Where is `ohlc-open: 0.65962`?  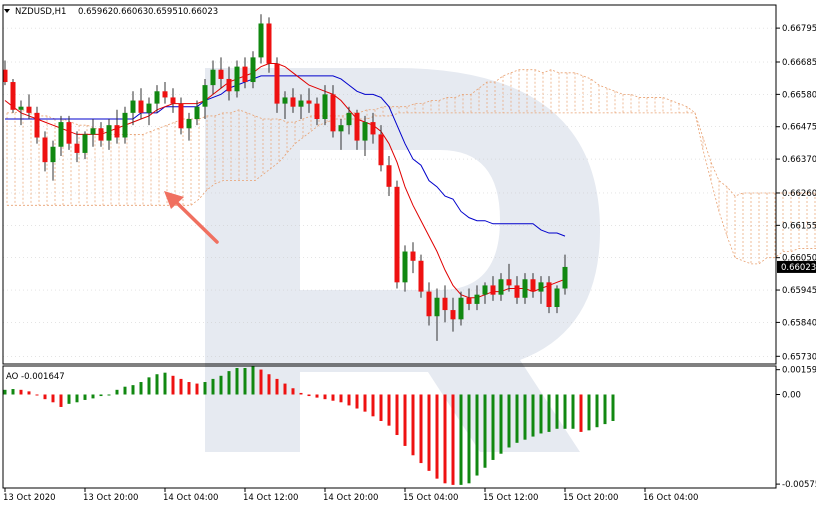 ohlc-open: 0.65962 is located at coordinates (95, 12).